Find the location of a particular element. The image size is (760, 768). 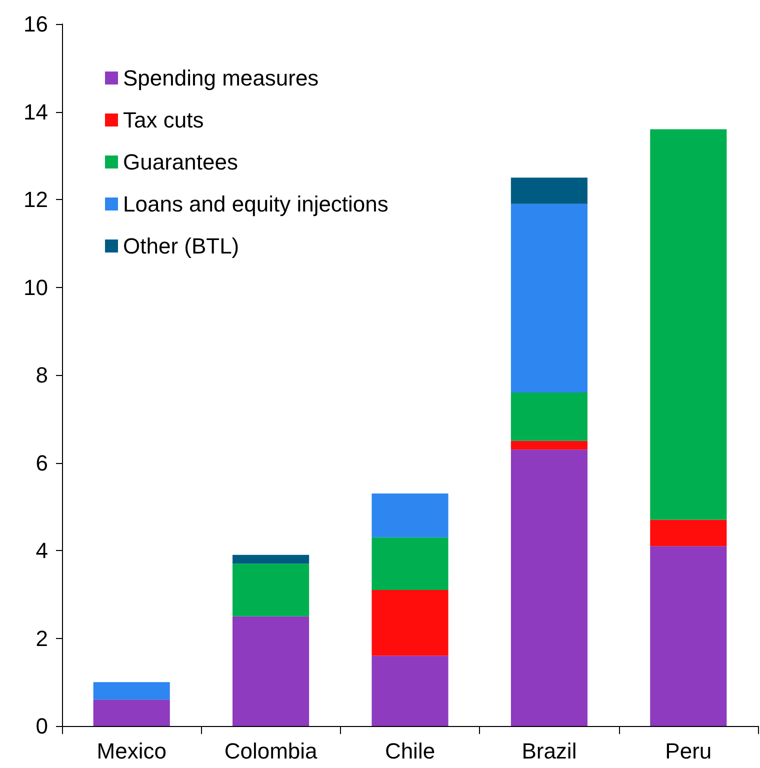

x-tick-label: Chile is located at coordinates (410, 751).